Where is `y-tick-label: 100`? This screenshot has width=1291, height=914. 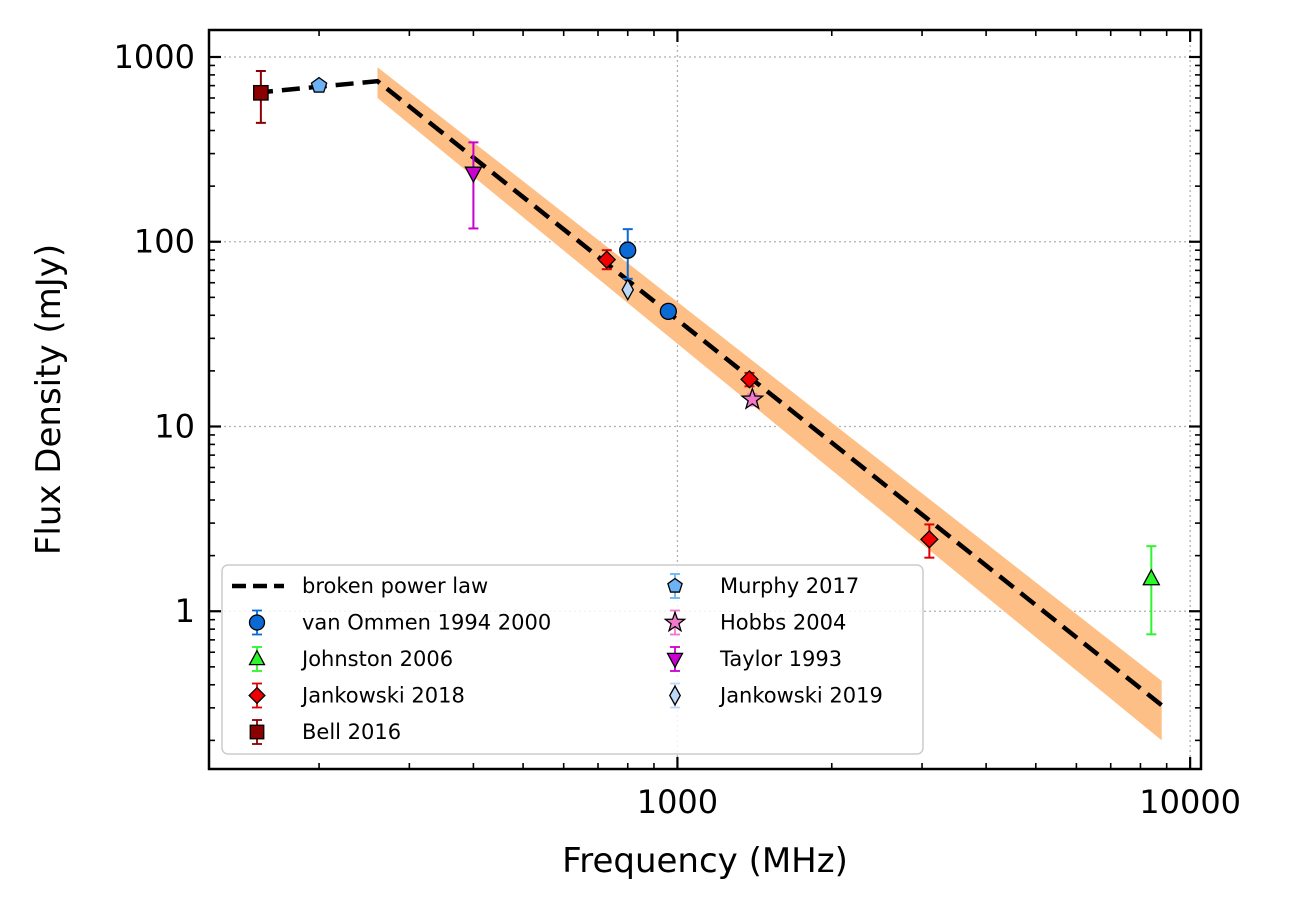
y-tick-label: 100 is located at coordinates (164, 242).